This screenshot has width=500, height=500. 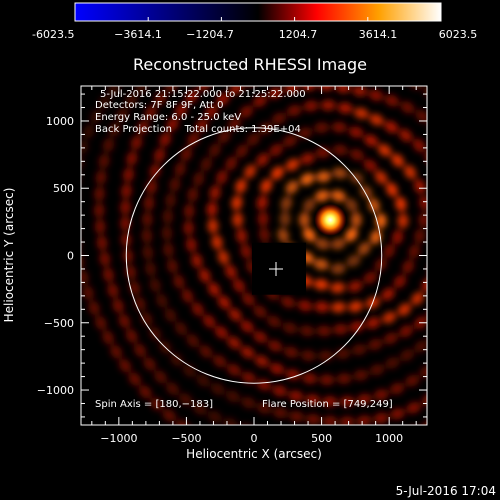 I want to click on x-axis-label: Heliocentric X (arcsec), so click(x=254, y=454).